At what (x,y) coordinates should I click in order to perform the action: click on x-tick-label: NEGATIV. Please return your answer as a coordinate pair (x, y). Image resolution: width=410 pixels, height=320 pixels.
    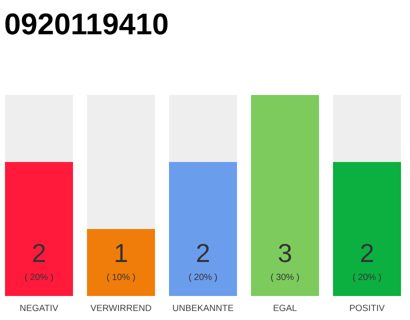
    Looking at the image, I should click on (39, 308).